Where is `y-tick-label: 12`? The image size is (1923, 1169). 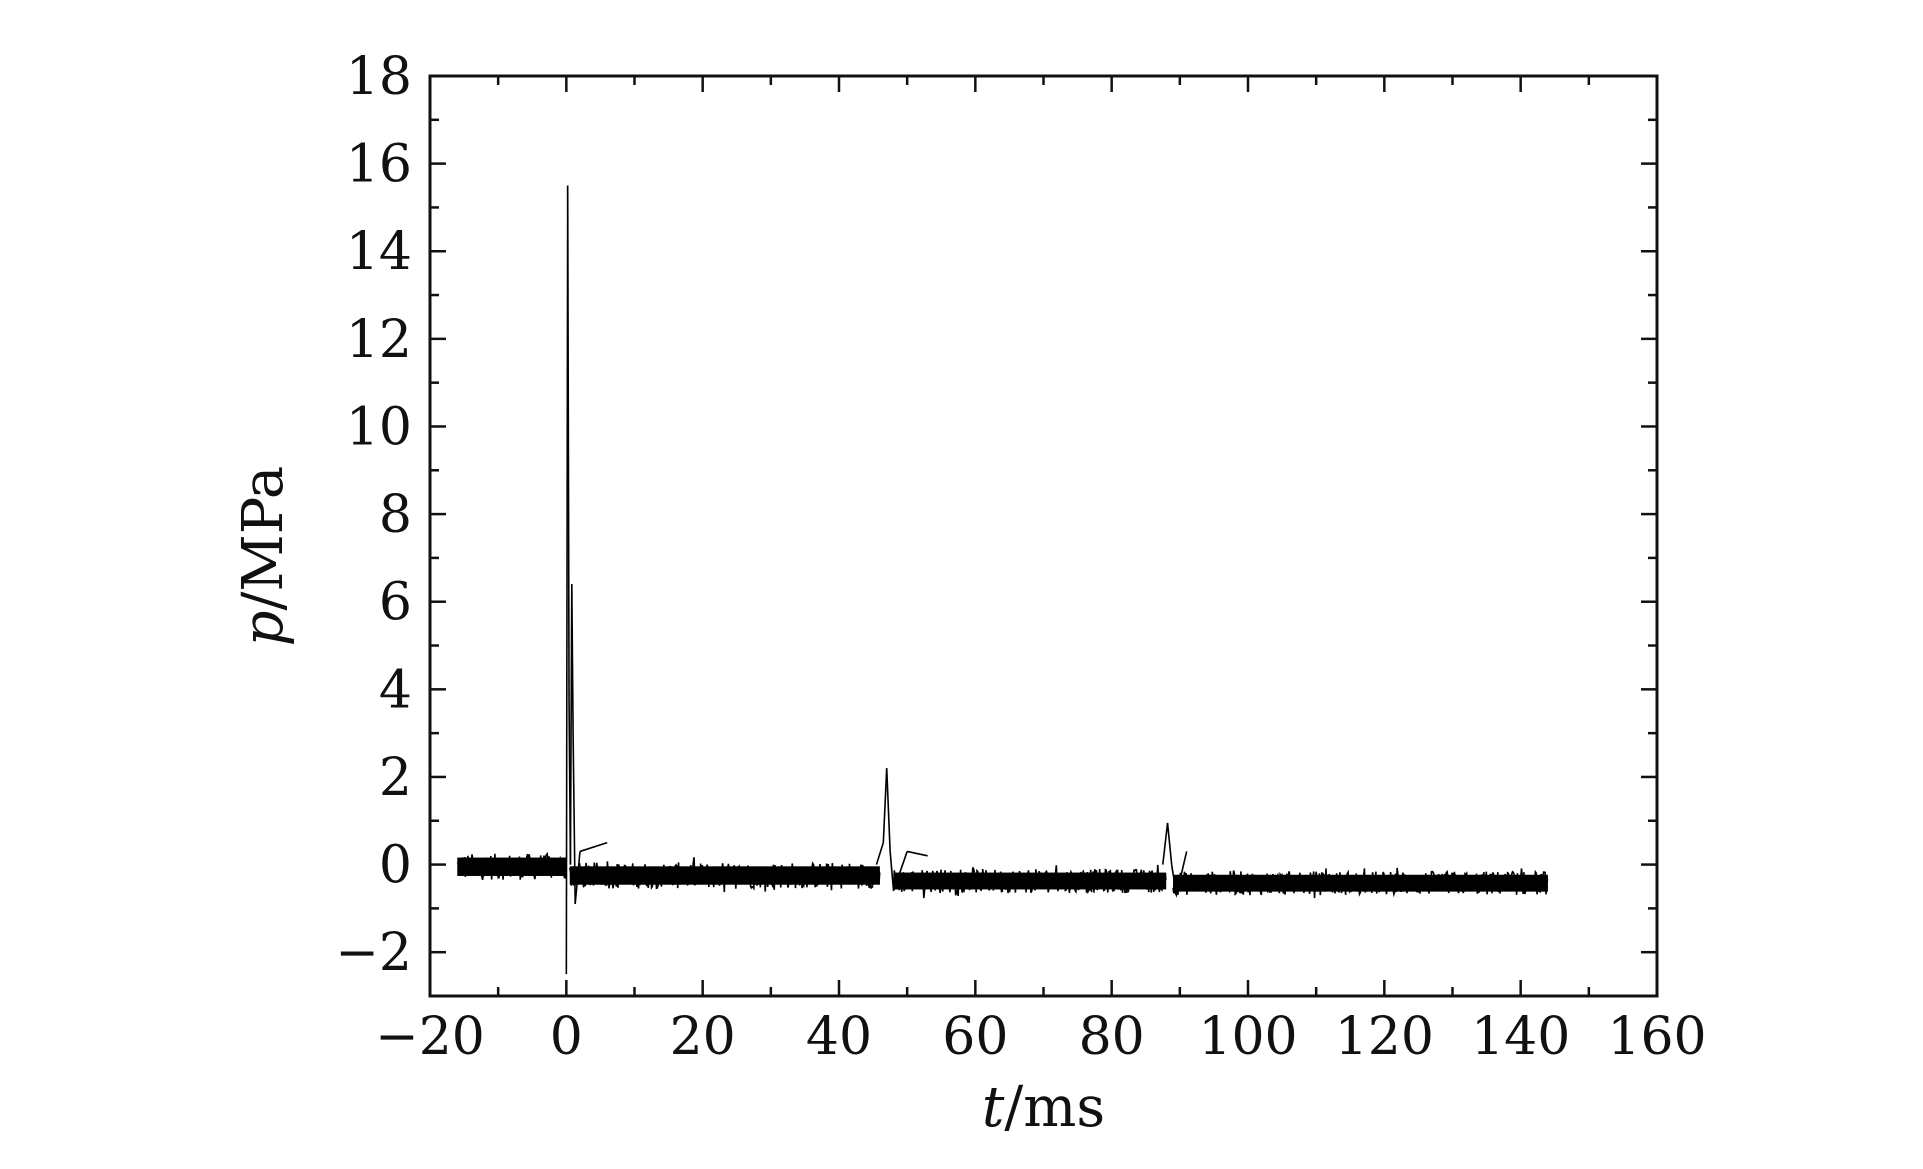
y-tick-label: 12 is located at coordinates (379, 340).